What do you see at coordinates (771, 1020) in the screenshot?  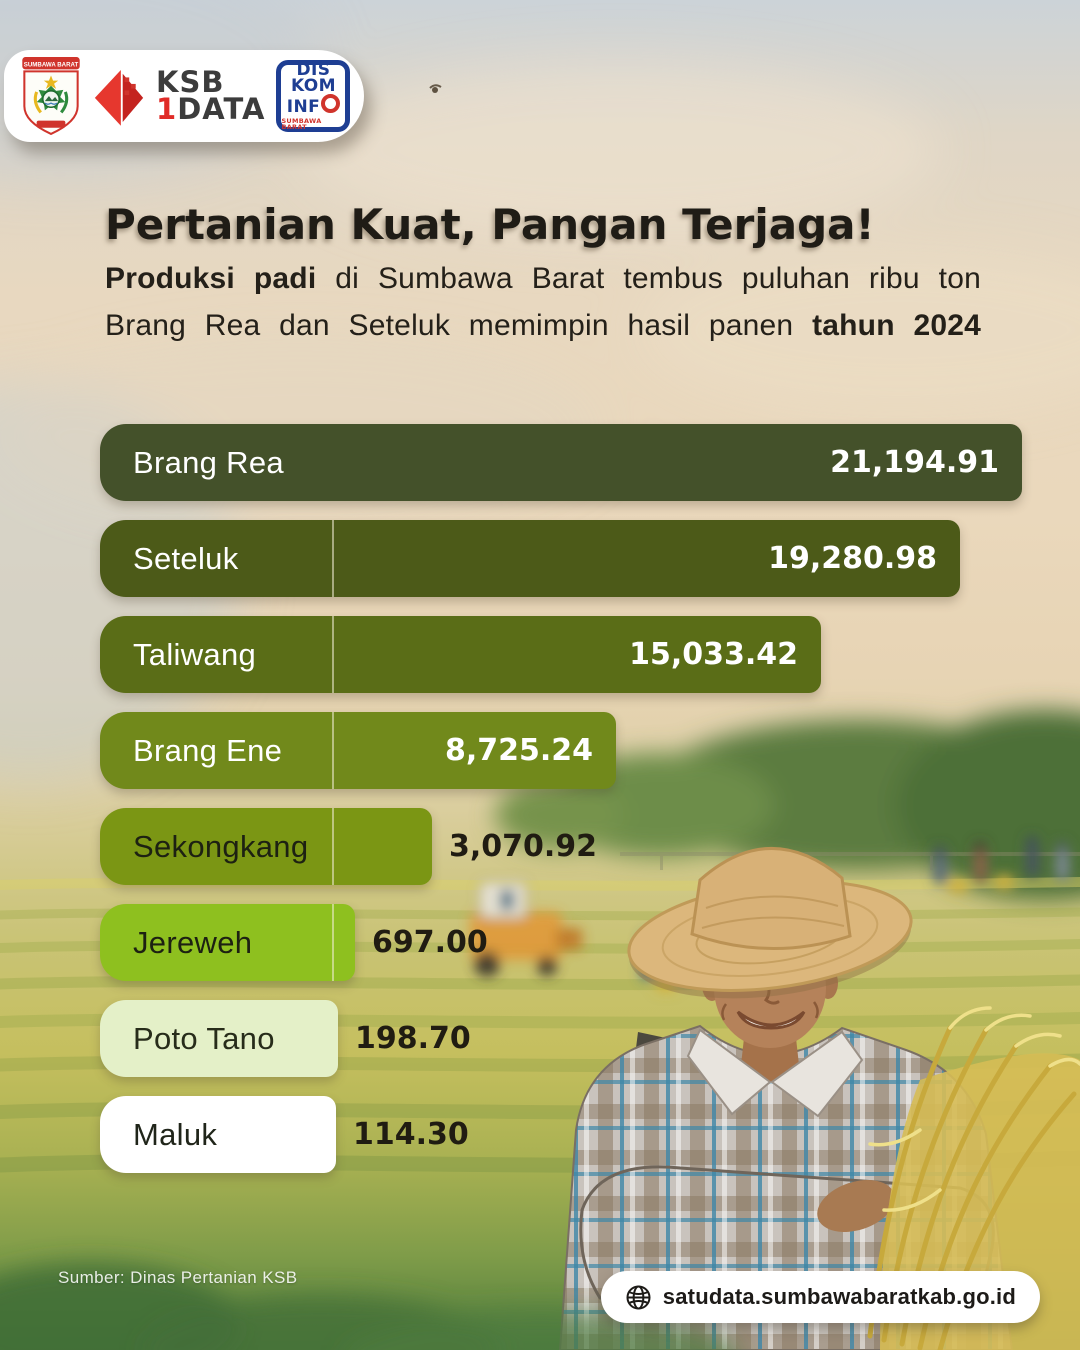 I see `smile` at bounding box center [771, 1020].